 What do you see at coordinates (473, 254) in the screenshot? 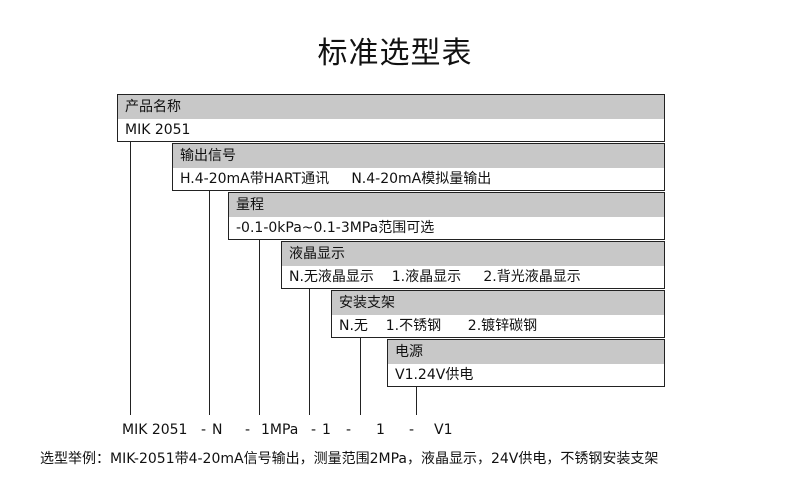
I see `section-header: 液晶显示` at bounding box center [473, 254].